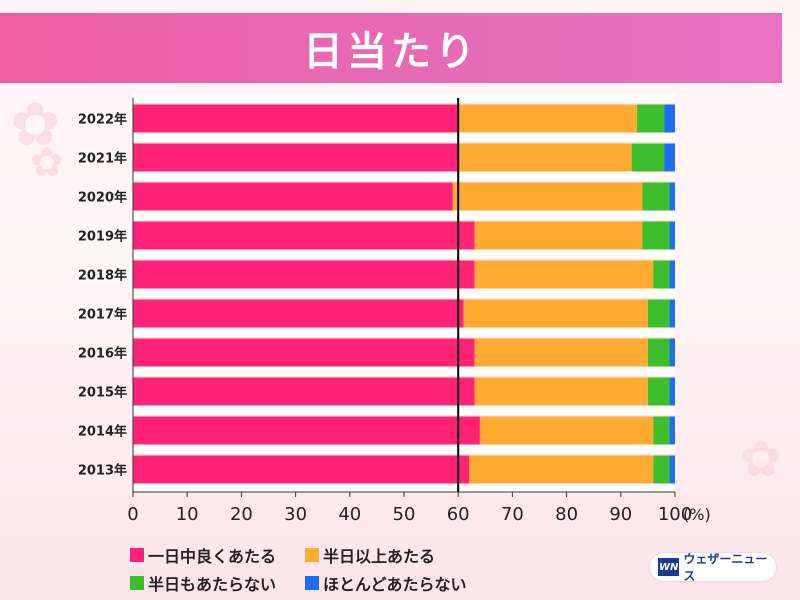 The width and height of the screenshot is (800, 600). Describe the element at coordinates (566, 514) in the screenshot. I see `x-tick-label: 80` at that location.